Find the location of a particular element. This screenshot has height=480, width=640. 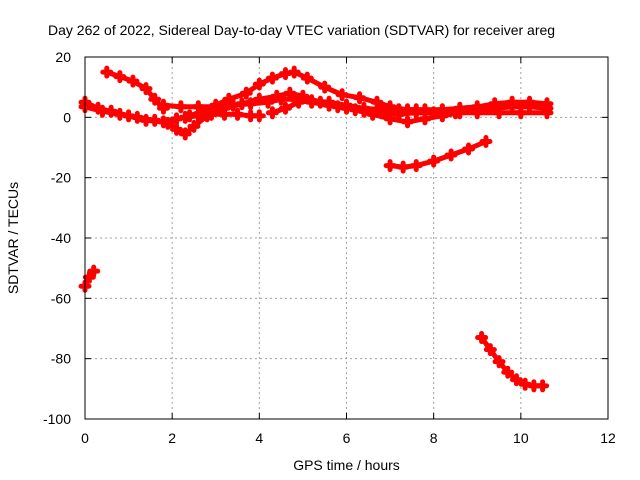

y-tick-label: 20 is located at coordinates (63, 57).